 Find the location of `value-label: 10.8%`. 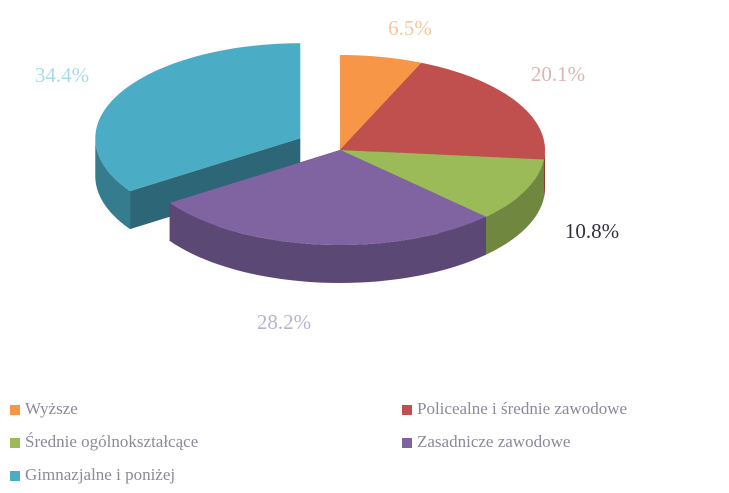

value-label: 10.8% is located at coordinates (592, 231).